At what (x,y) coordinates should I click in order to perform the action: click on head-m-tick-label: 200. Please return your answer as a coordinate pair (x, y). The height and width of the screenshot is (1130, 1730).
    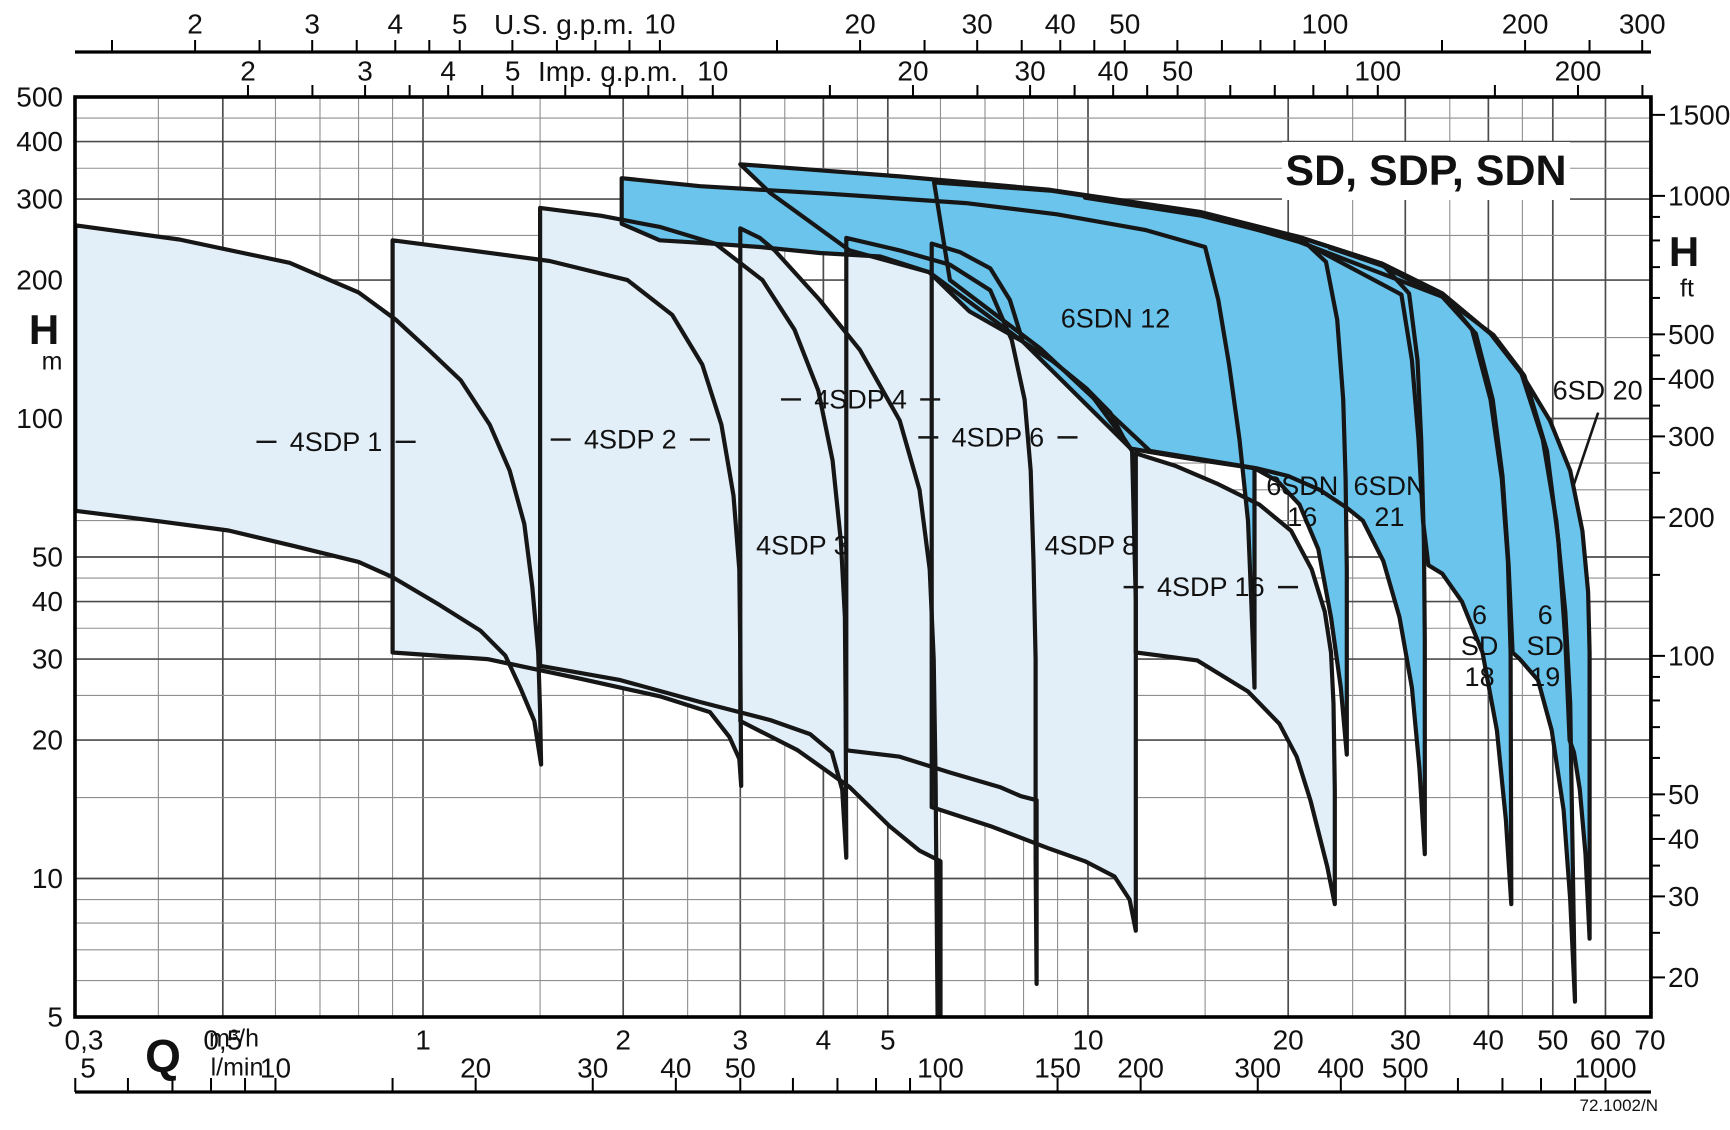
    Looking at the image, I should click on (39, 280).